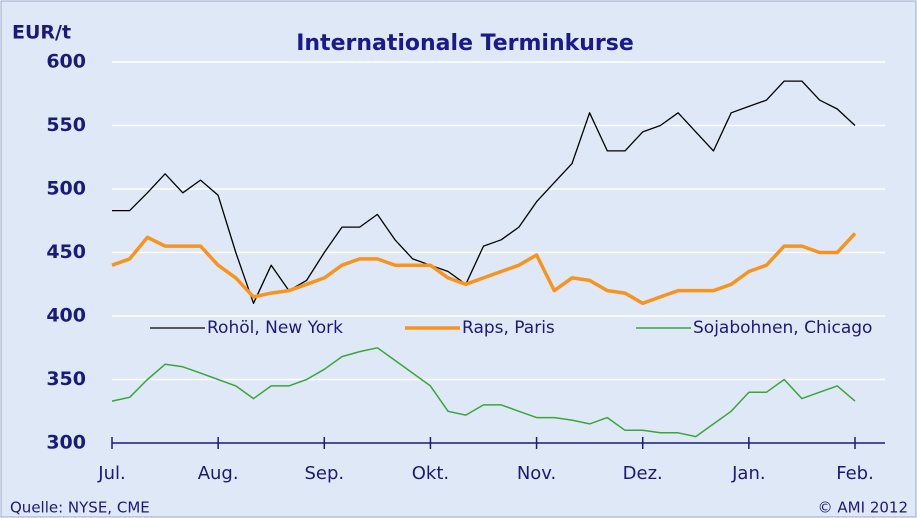 This screenshot has height=518, width=917. What do you see at coordinates (80, 508) in the screenshot?
I see `source: Quelle: NYSE, CME` at bounding box center [80, 508].